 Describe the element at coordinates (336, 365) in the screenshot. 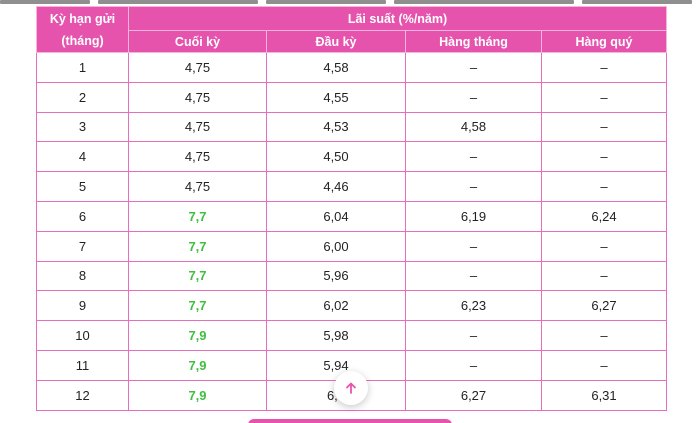

I see `cell-start-of-term: 5,94` at that location.